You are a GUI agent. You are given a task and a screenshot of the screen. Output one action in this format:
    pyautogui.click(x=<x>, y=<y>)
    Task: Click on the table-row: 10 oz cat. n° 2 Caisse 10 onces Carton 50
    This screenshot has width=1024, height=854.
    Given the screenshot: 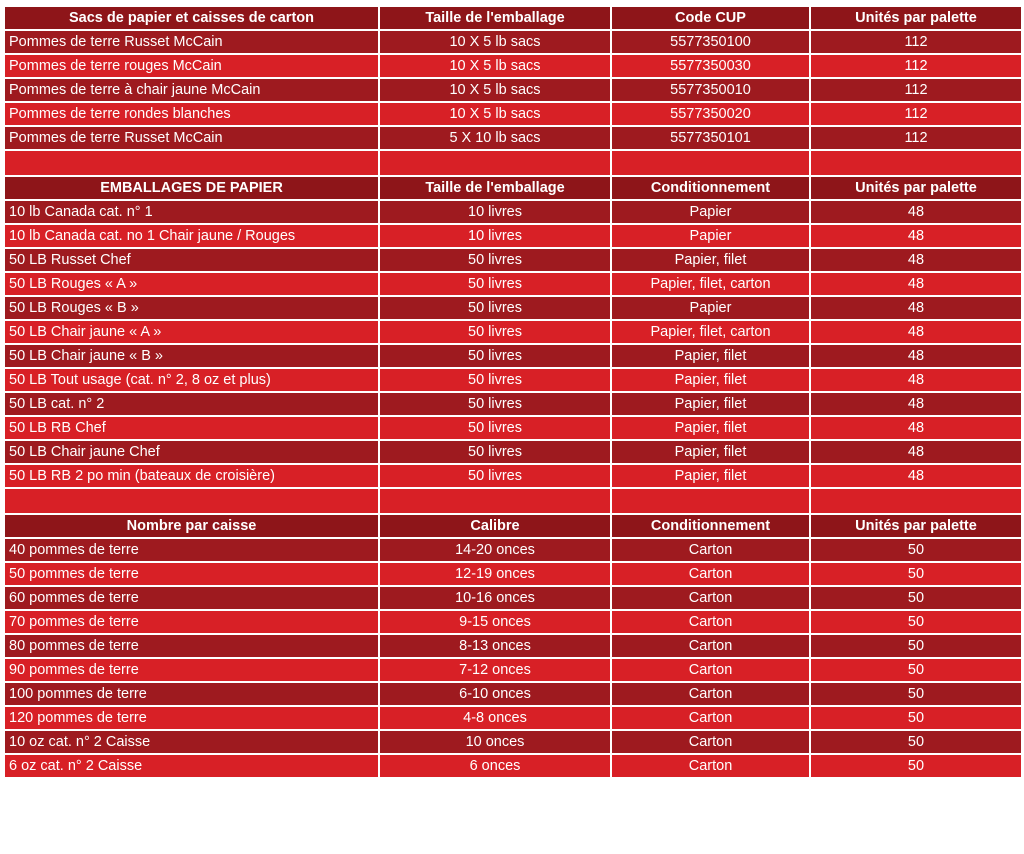 What is the action you would take?
    pyautogui.click(x=513, y=742)
    